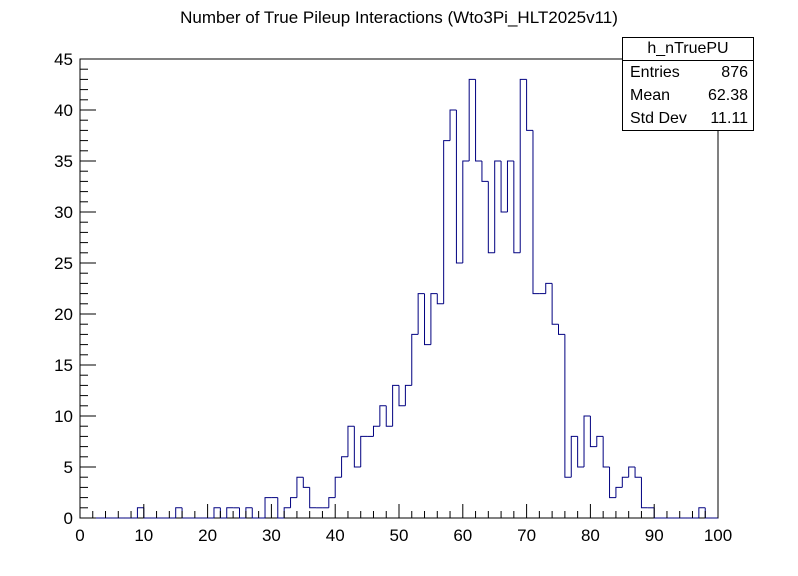  What do you see at coordinates (727, 95) in the screenshot?
I see `stats-value: 62.38` at bounding box center [727, 95].